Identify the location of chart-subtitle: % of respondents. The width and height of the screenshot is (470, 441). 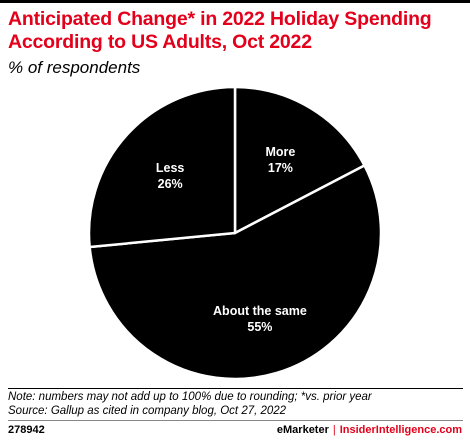
(74, 67).